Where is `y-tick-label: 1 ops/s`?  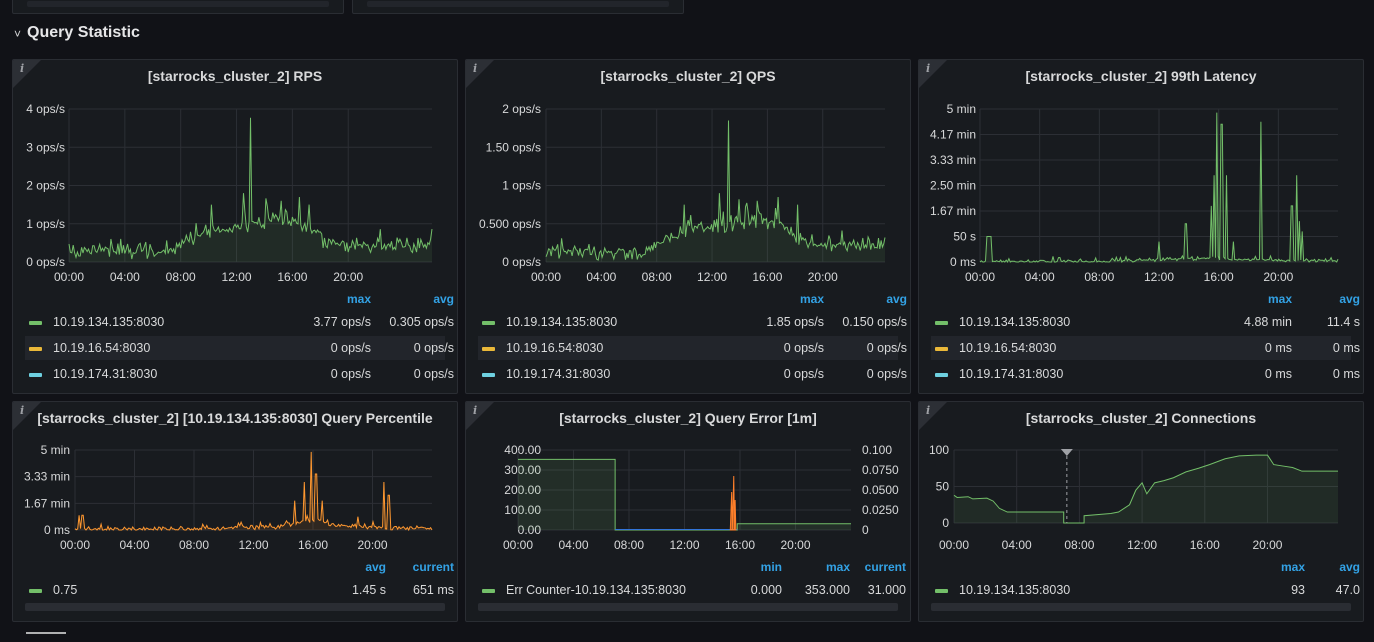
y-tick-label: 1 ops/s is located at coordinates (45, 224).